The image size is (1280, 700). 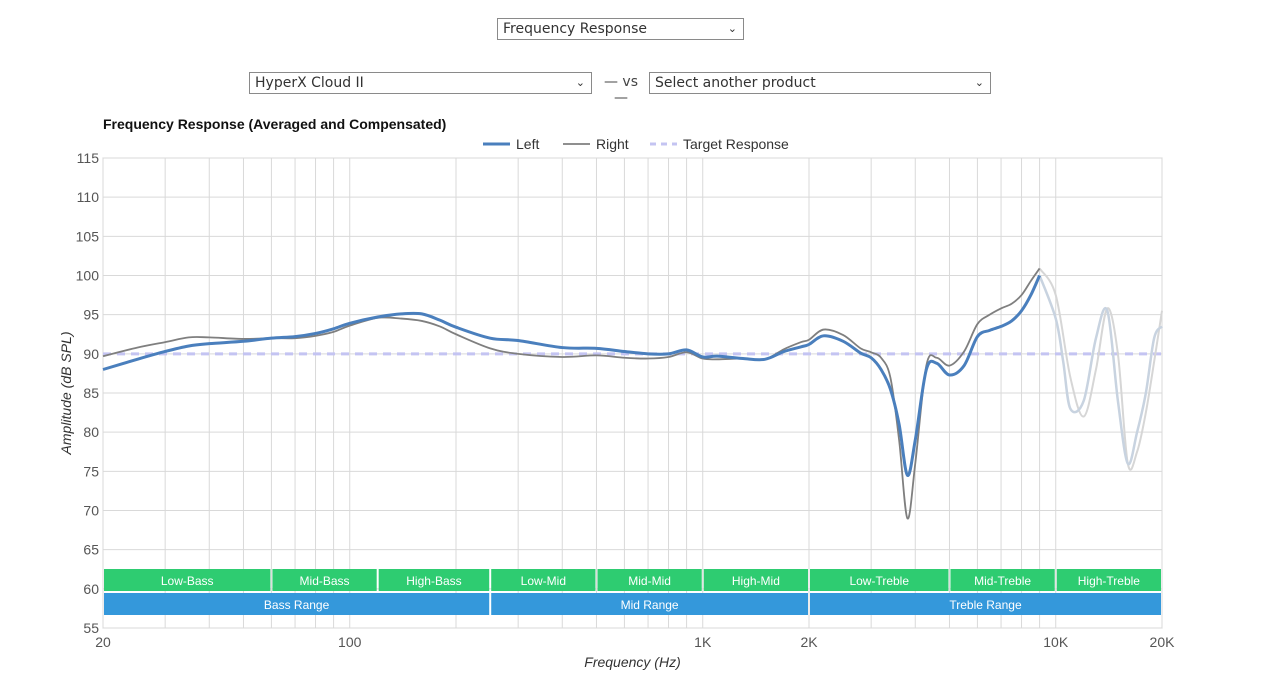 I want to click on band-treble-range, so click(x=985, y=604).